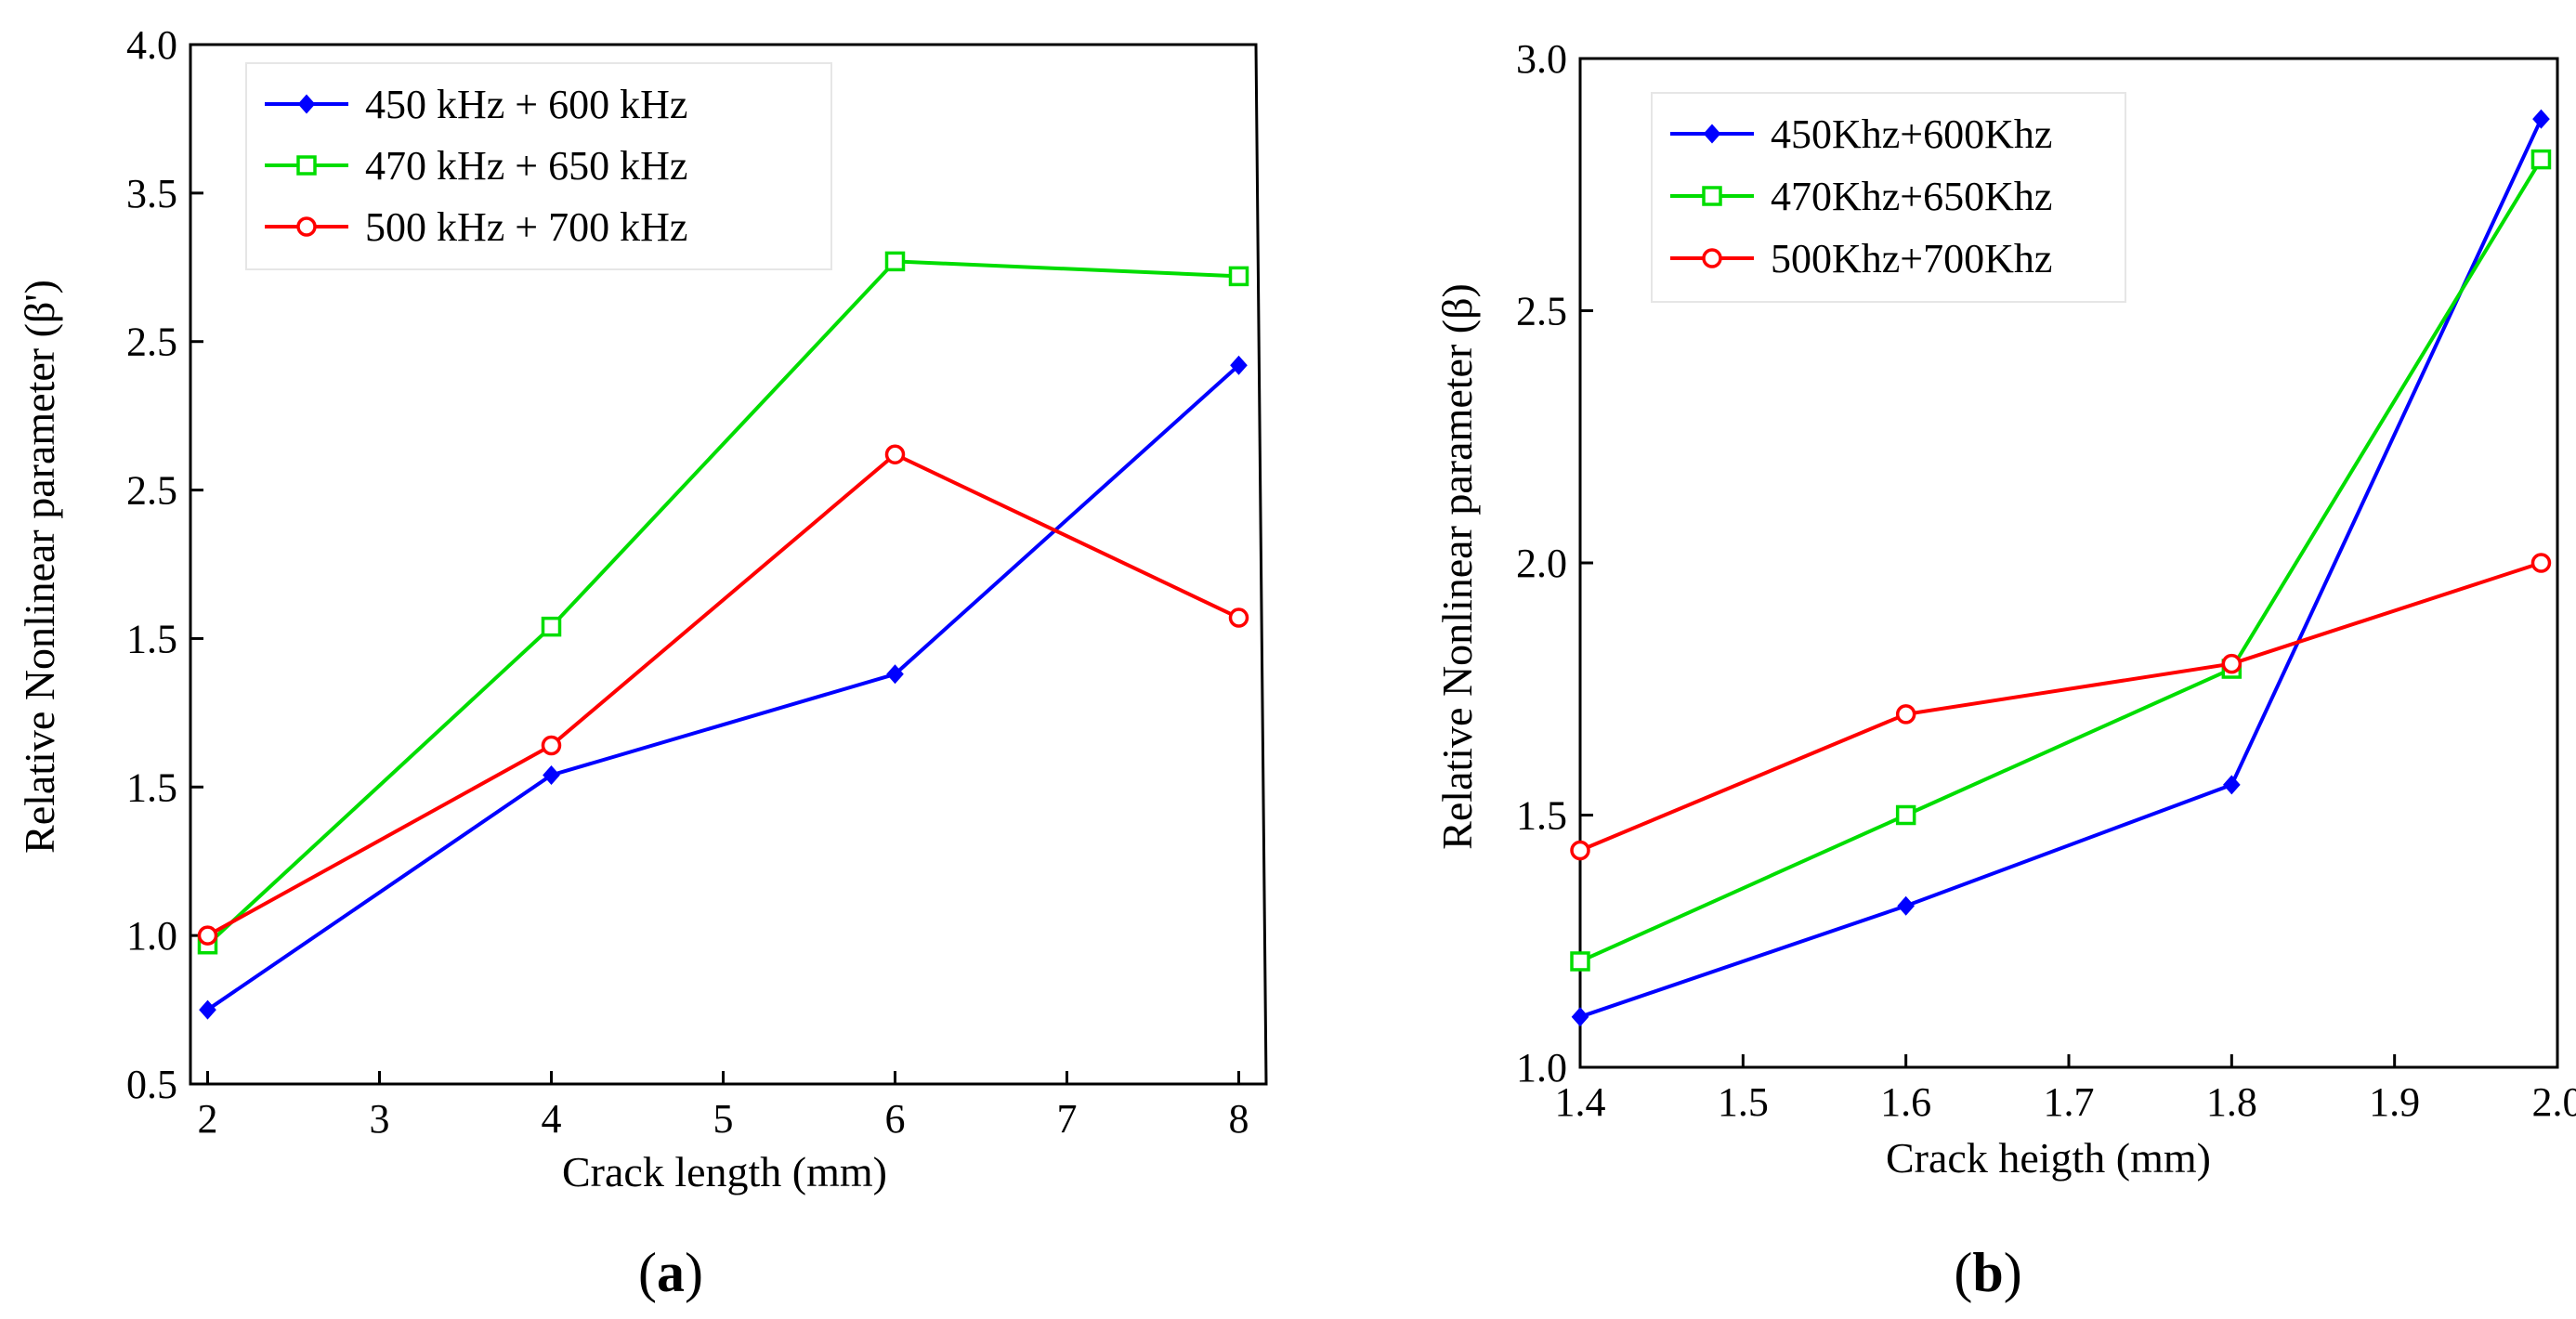  Describe the element at coordinates (1067, 1119) in the screenshot. I see `x-tick-label: 7` at that location.